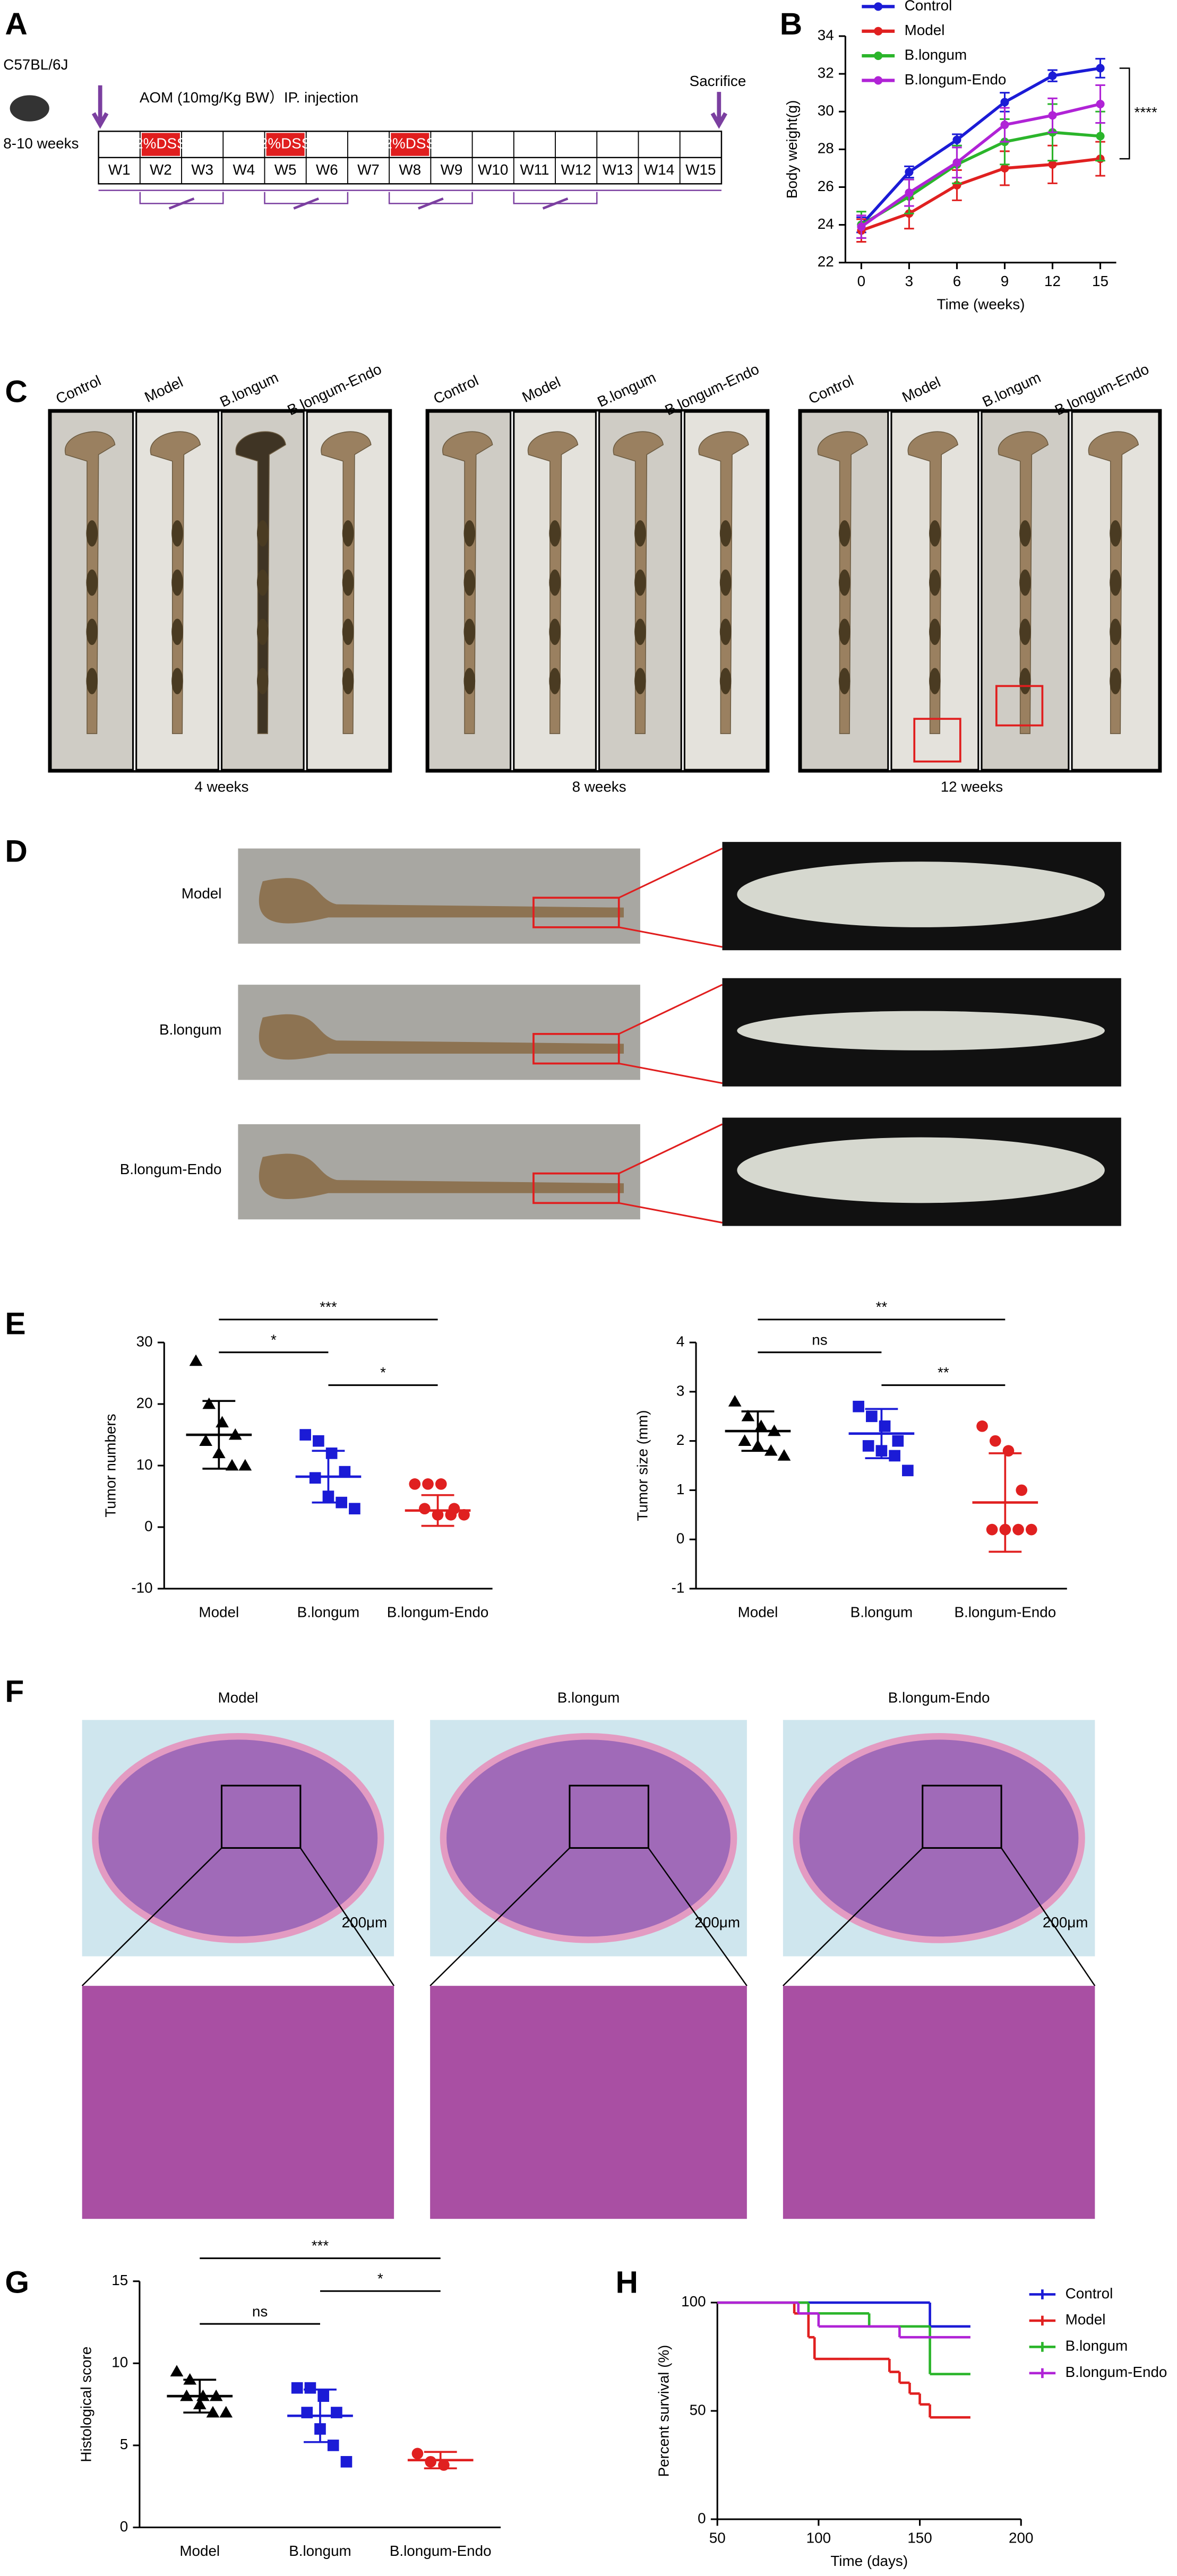 The width and height of the screenshot is (1177, 2576). What do you see at coordinates (588, 1697) in the screenshot?
I see `group-label: B.longum` at bounding box center [588, 1697].